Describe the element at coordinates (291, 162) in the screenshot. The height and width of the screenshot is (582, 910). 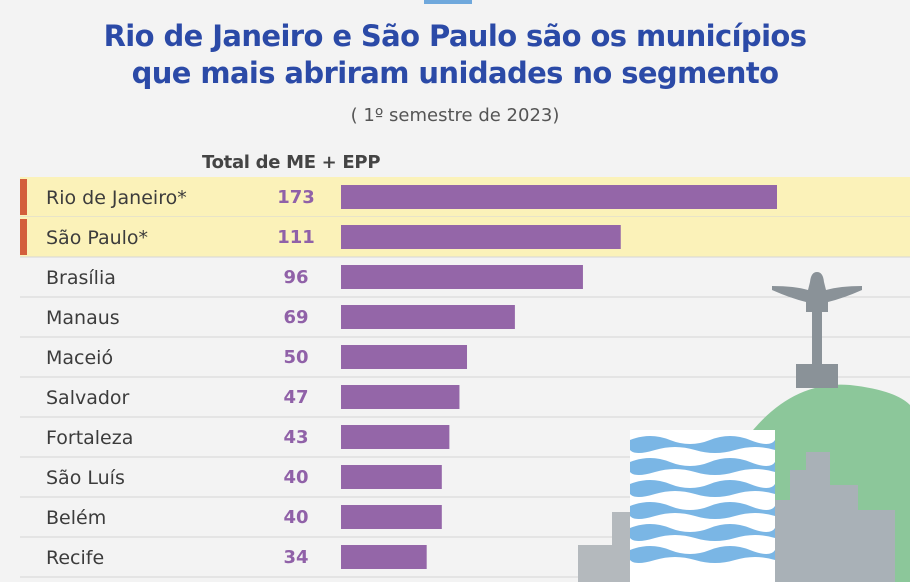
I see `value-column-header: Total de ME + EPP` at that location.